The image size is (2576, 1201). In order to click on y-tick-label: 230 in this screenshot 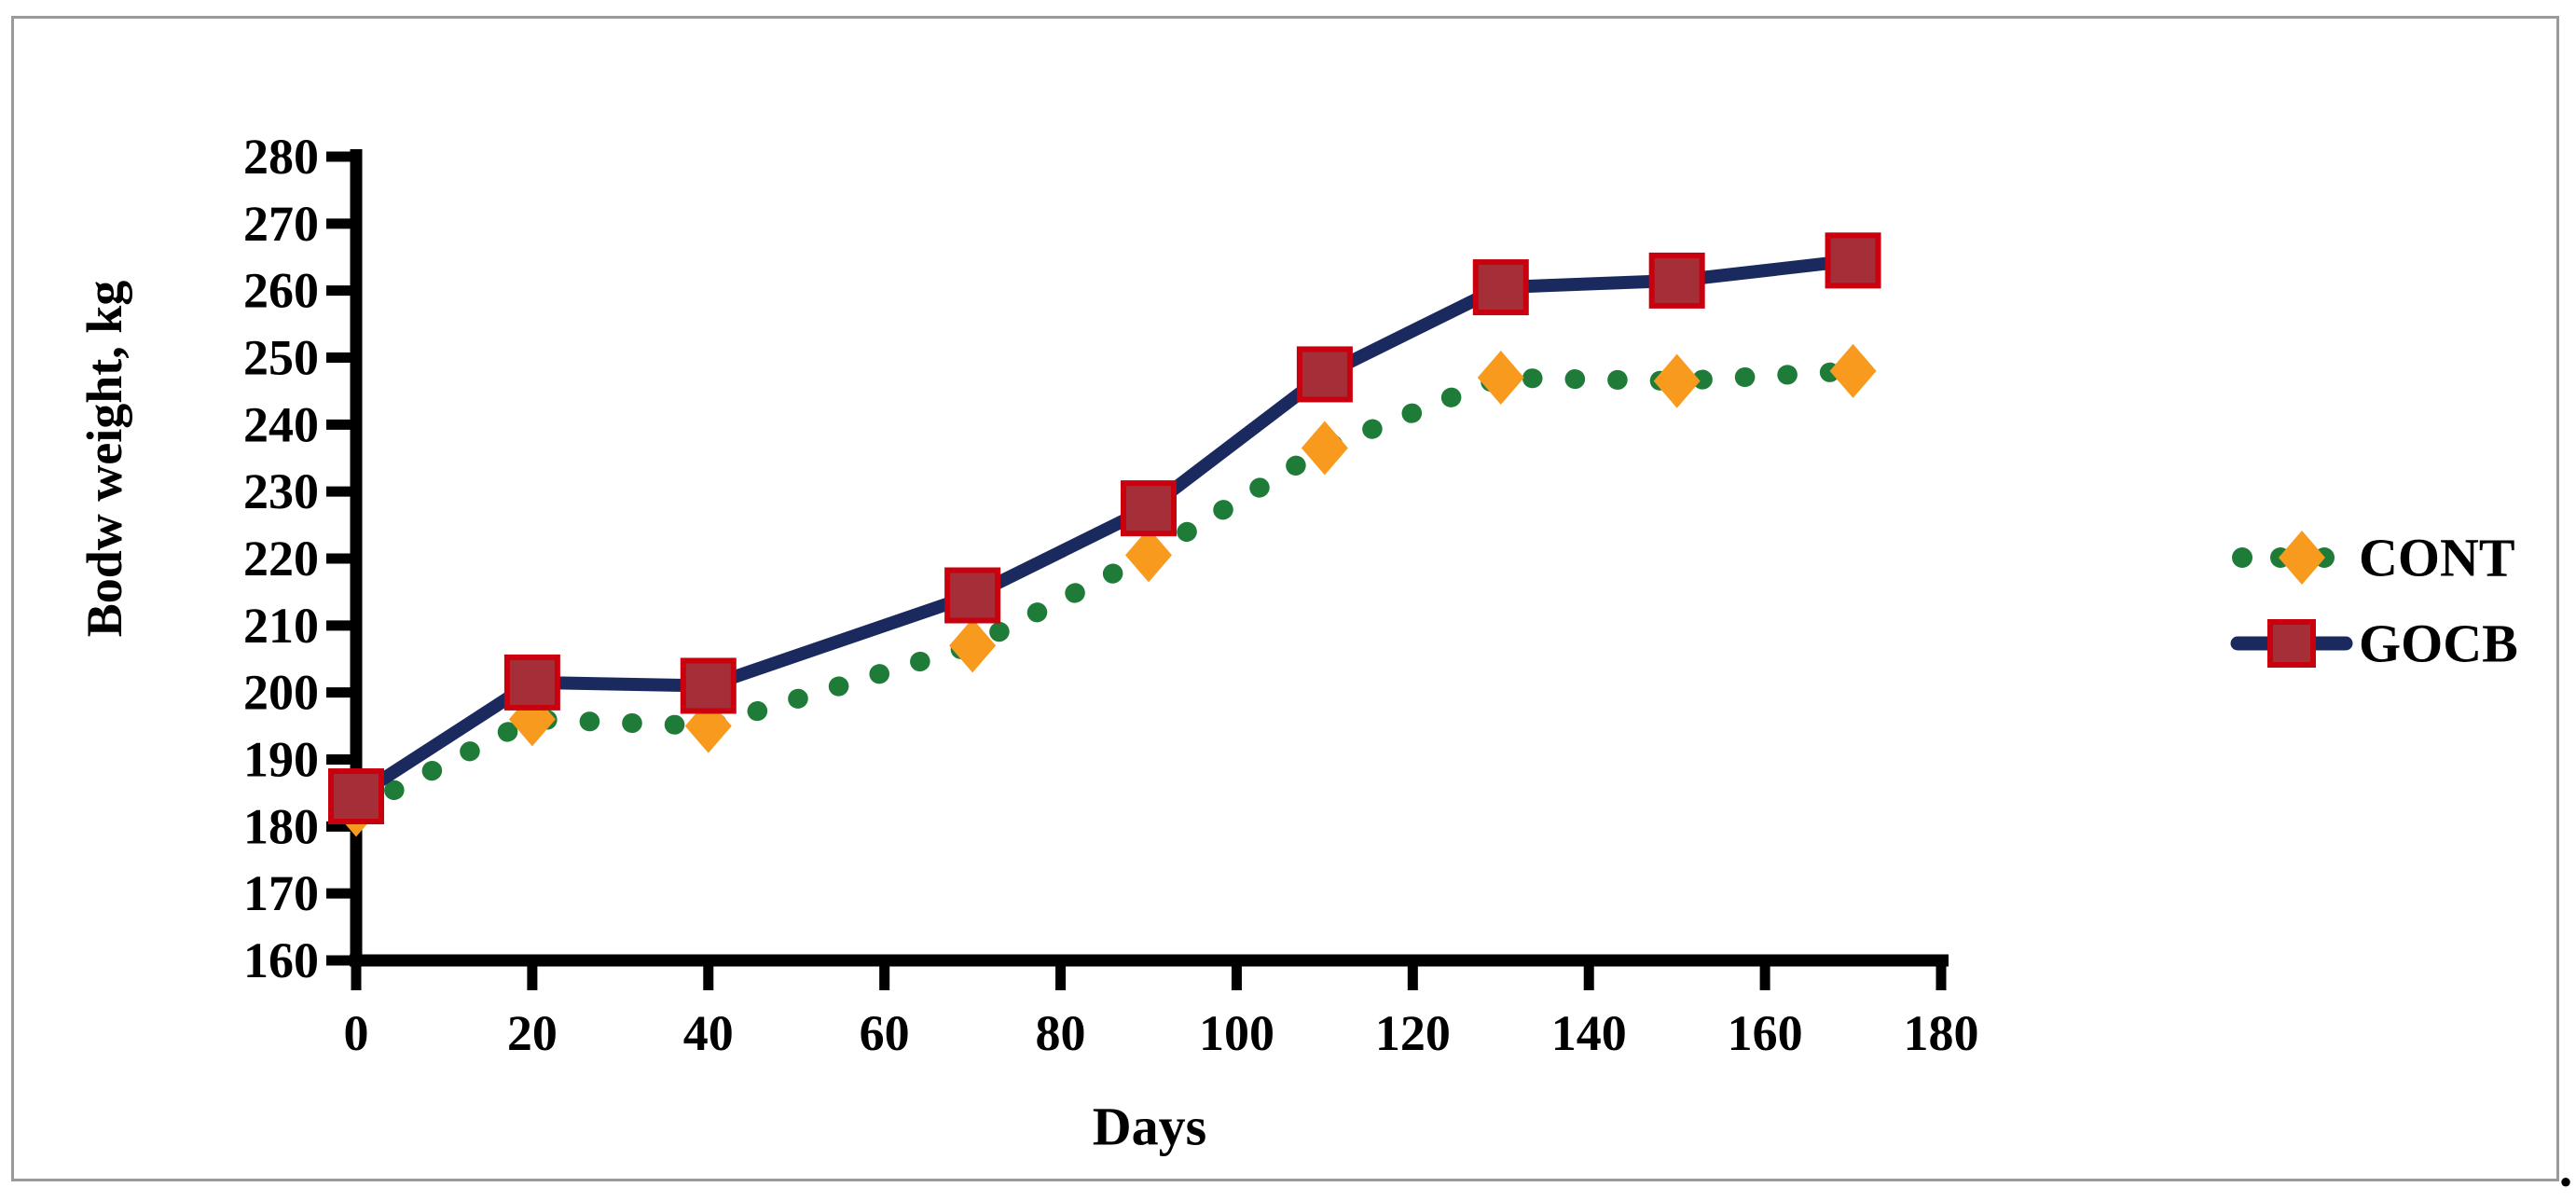, I will do `click(281, 491)`.